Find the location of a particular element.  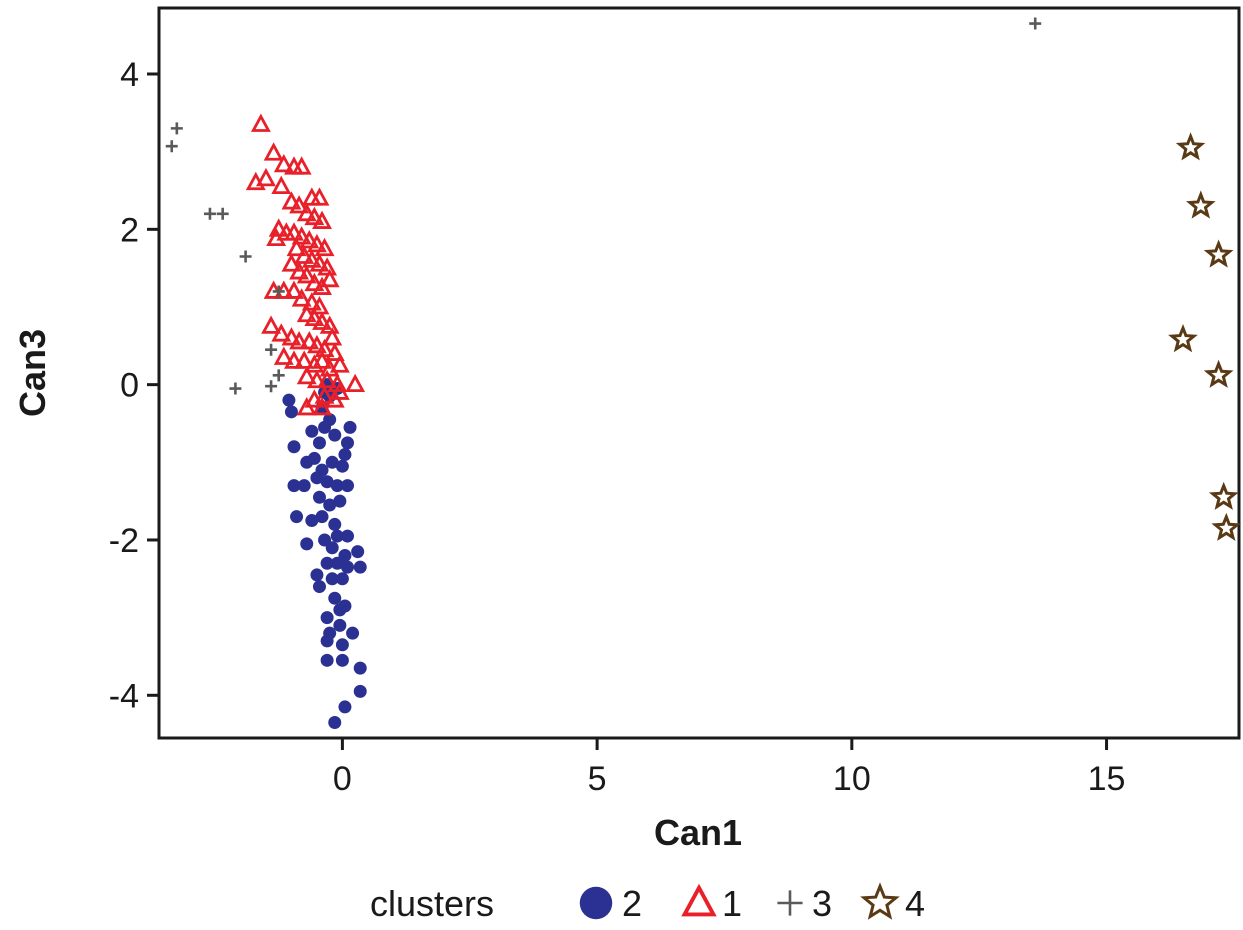

y-axis-title: Can3 is located at coordinates (32, 373).